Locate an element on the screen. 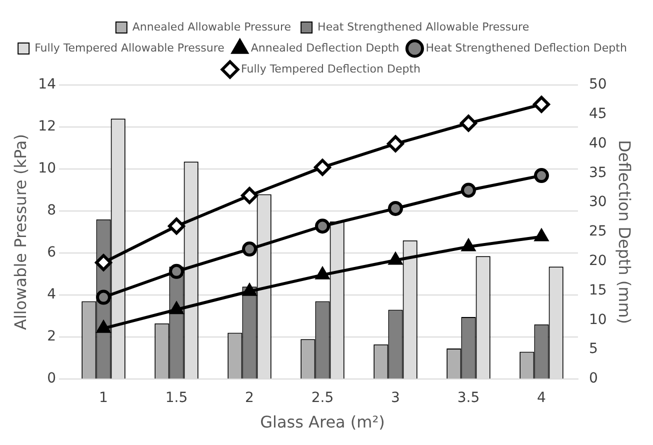 Image resolution: width=653 pixels, height=445 pixels. y2-tick-label: 0 is located at coordinates (593, 378).